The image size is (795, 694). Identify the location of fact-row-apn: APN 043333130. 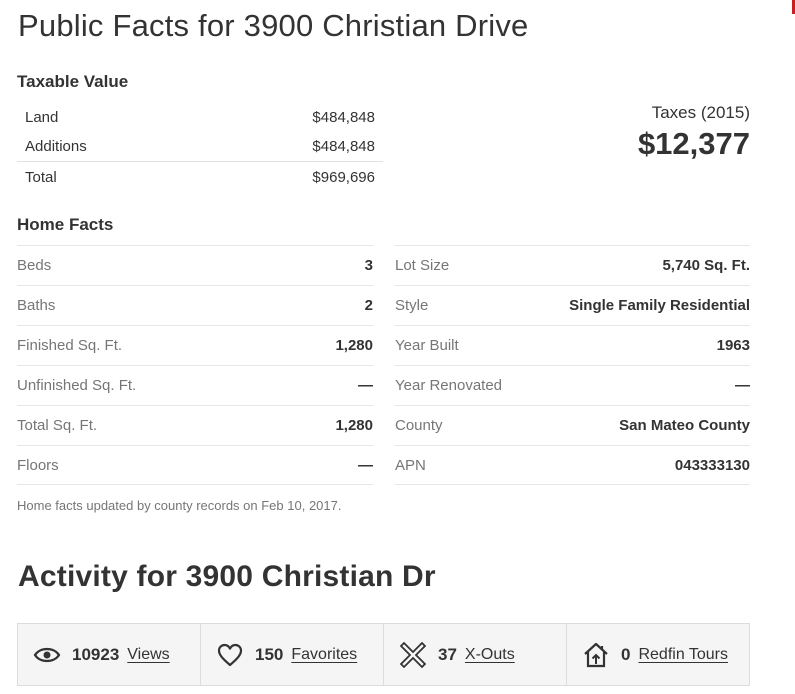
(572, 465).